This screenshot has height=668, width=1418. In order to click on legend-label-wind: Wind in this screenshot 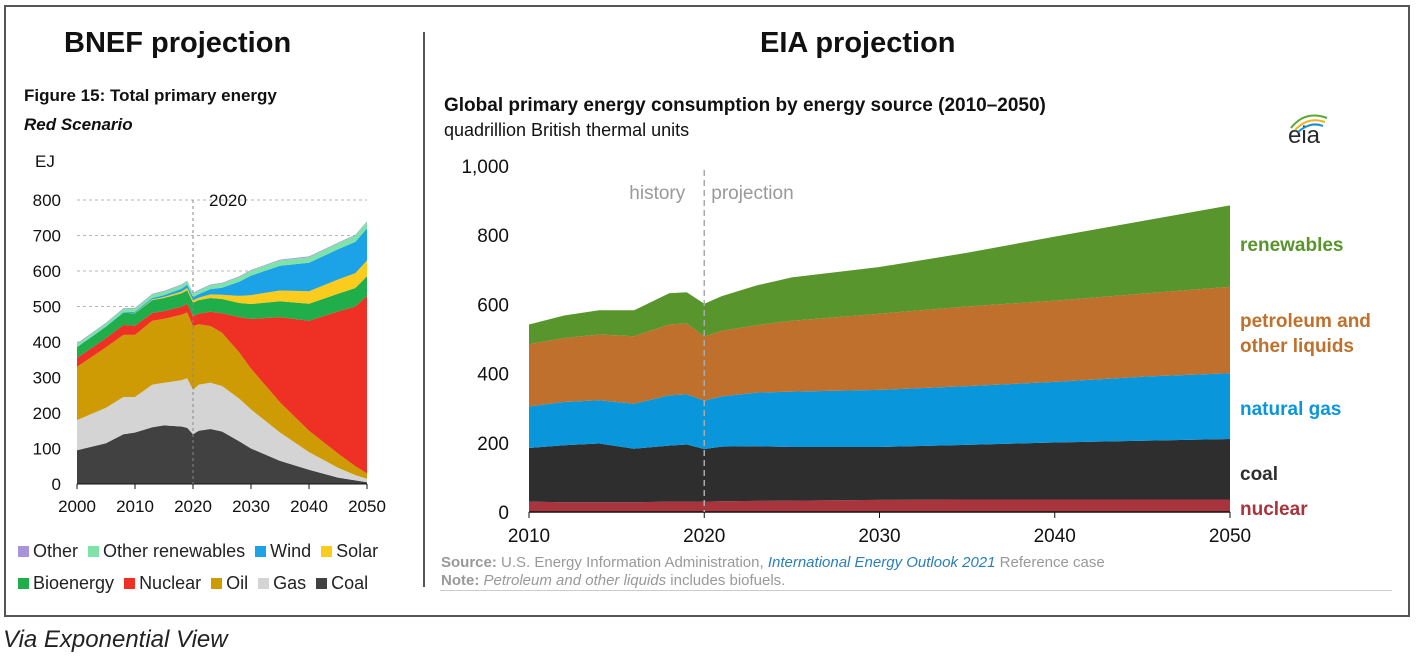, I will do `click(291, 550)`.